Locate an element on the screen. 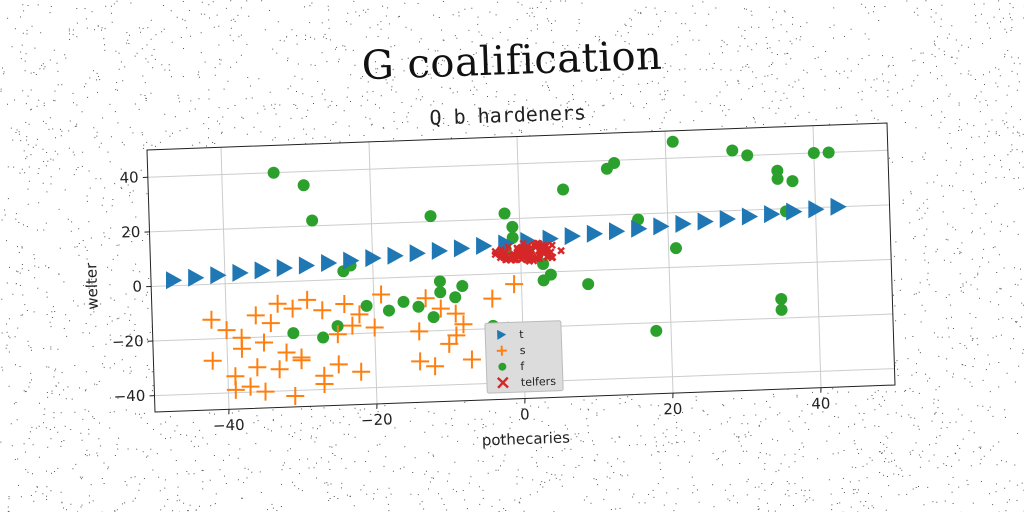 This screenshot has width=1024, height=512. y-tick-label: 20 is located at coordinates (131, 232).